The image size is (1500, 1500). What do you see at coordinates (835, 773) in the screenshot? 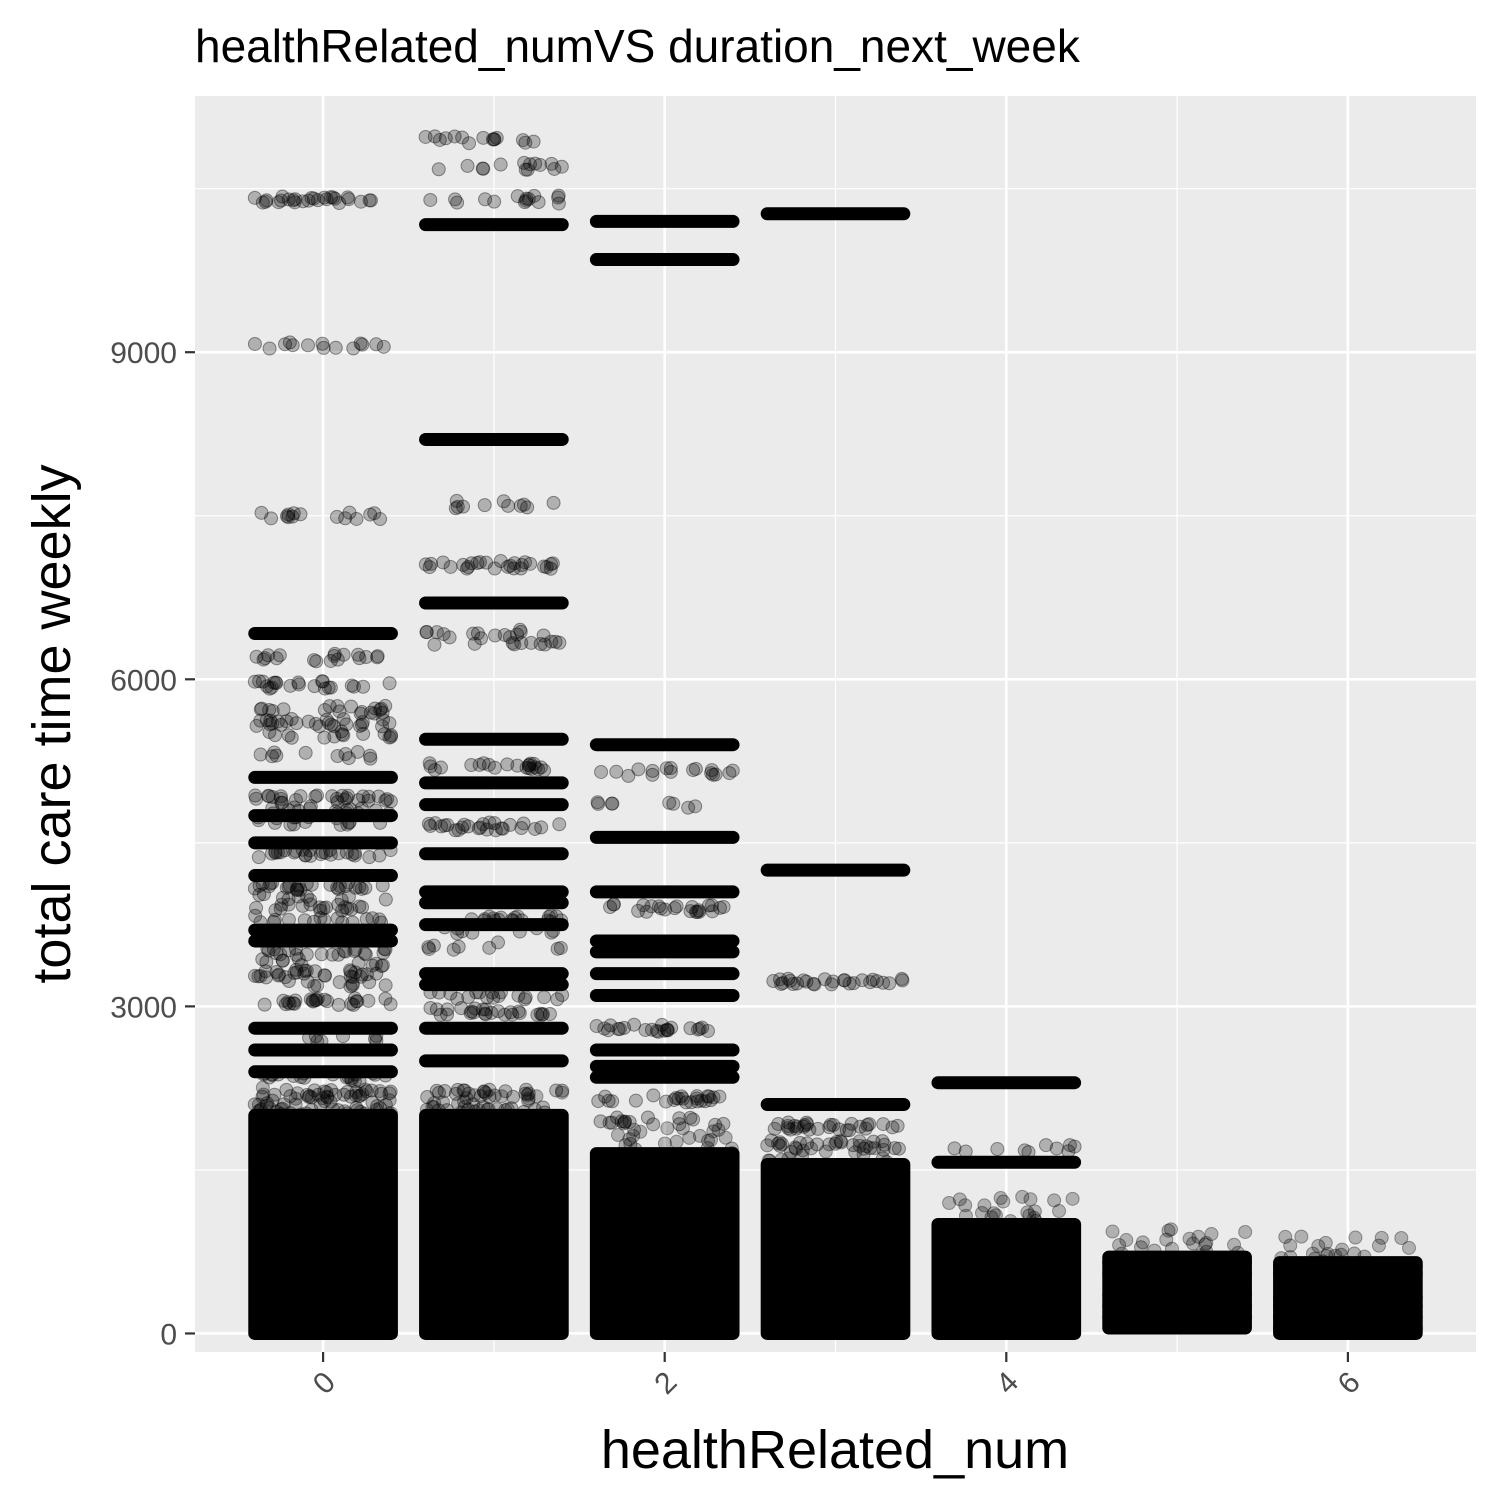
I see `group-3-points` at bounding box center [835, 773].